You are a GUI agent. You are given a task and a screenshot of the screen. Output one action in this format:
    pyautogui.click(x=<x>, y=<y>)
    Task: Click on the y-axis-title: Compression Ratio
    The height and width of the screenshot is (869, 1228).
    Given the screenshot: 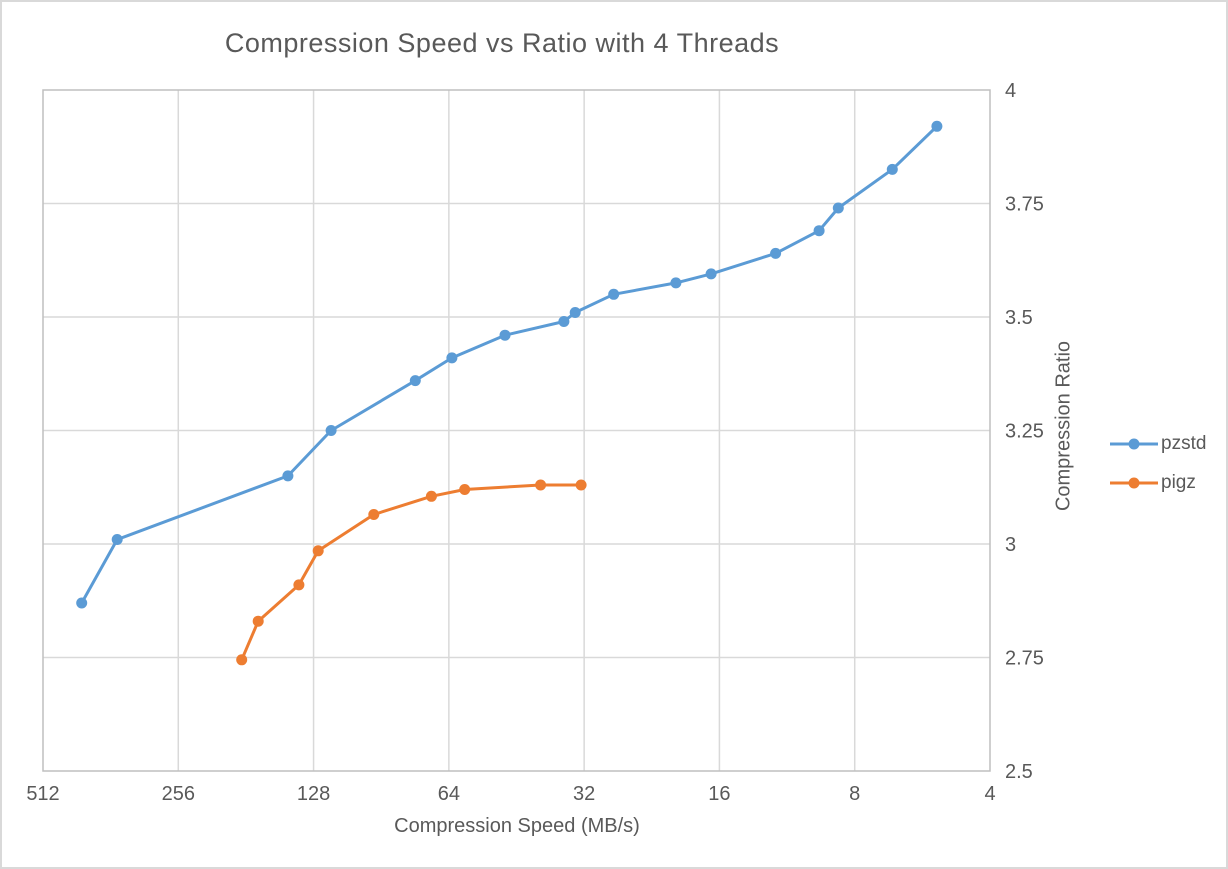 What is the action you would take?
    pyautogui.click(x=1063, y=426)
    